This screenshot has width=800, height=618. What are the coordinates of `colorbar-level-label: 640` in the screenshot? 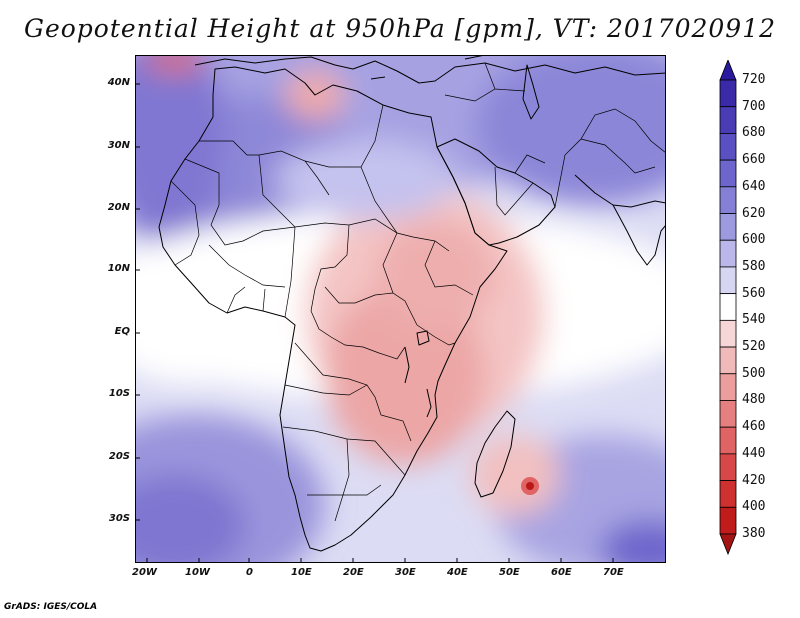 It's located at (754, 186).